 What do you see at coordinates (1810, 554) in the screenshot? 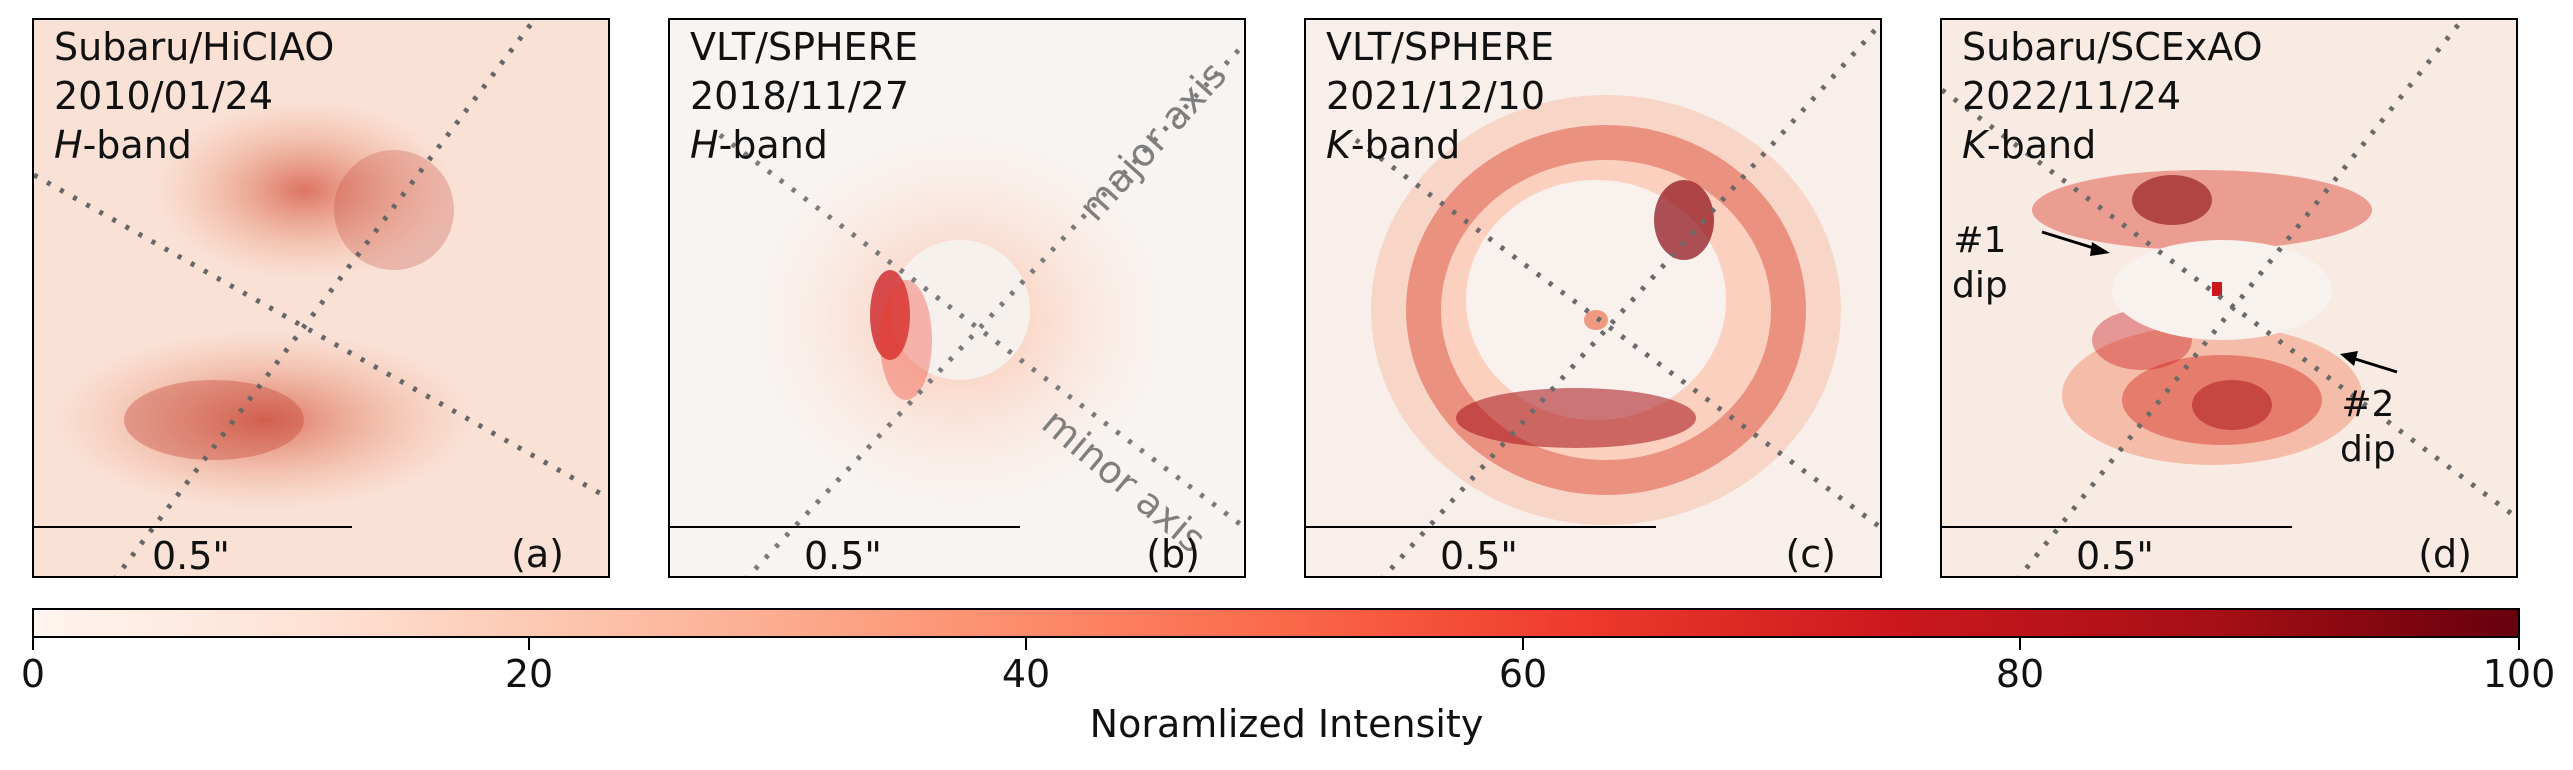
I see `panel-c-letter: (c)` at bounding box center [1810, 554].